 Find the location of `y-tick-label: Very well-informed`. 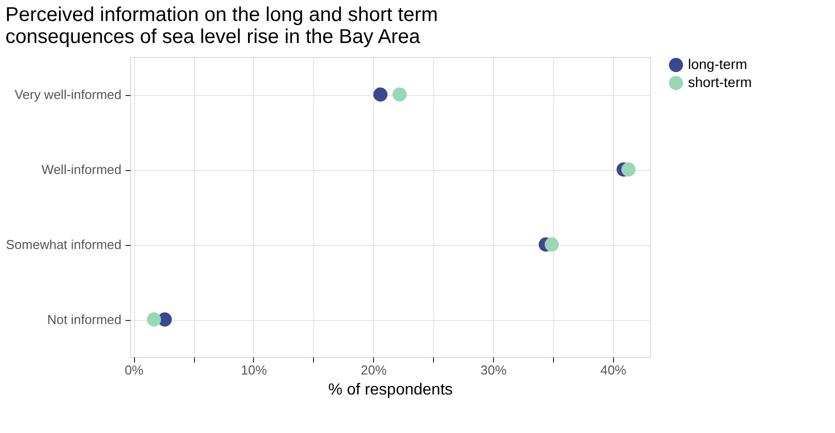

y-tick-label: Very well-informed is located at coordinates (68, 94).